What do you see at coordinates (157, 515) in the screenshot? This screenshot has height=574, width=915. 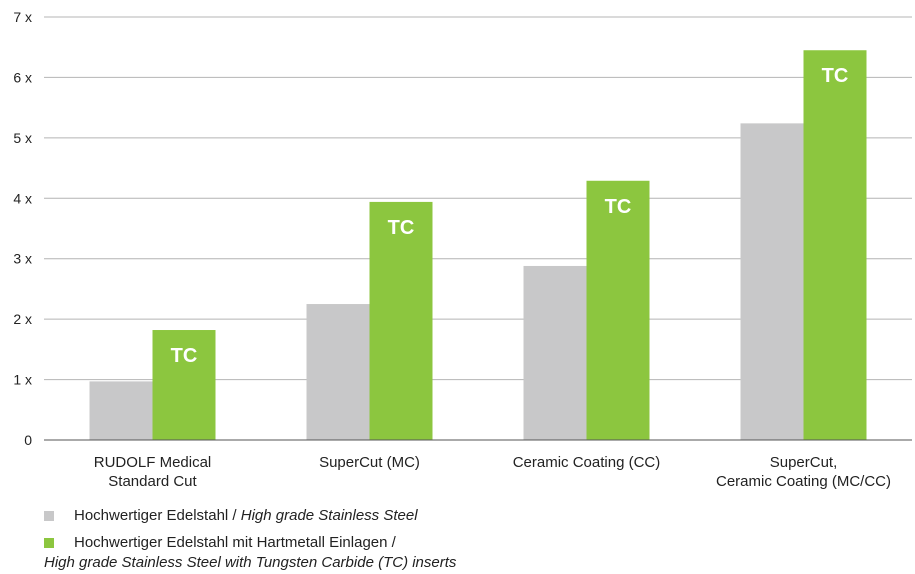 I see `legend-label-de: Hochwertiger Edelstahl /` at bounding box center [157, 515].